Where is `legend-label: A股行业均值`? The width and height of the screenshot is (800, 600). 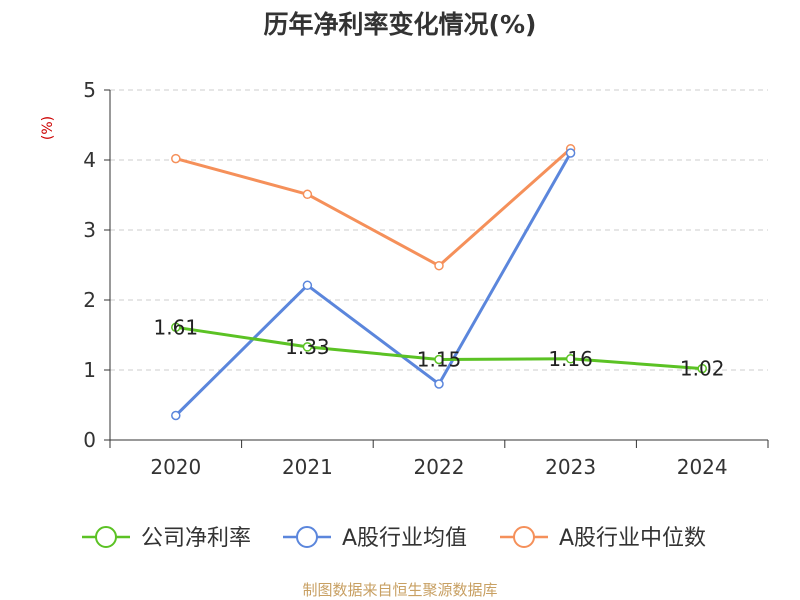
legend-label: A股行业均值 is located at coordinates (404, 538).